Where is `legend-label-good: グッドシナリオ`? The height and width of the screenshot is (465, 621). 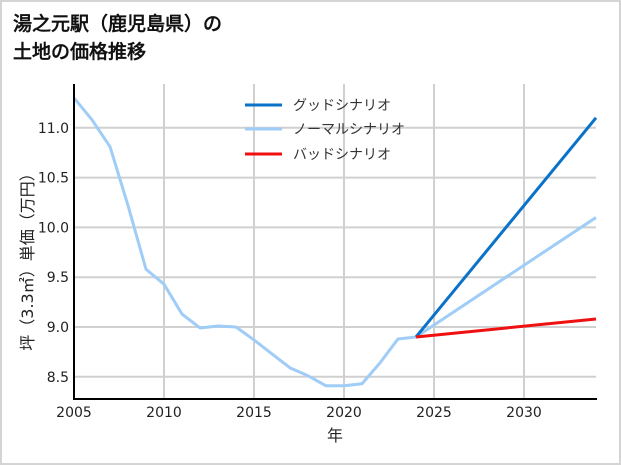 legend-label-good: グッドシナリオ is located at coordinates (342, 106).